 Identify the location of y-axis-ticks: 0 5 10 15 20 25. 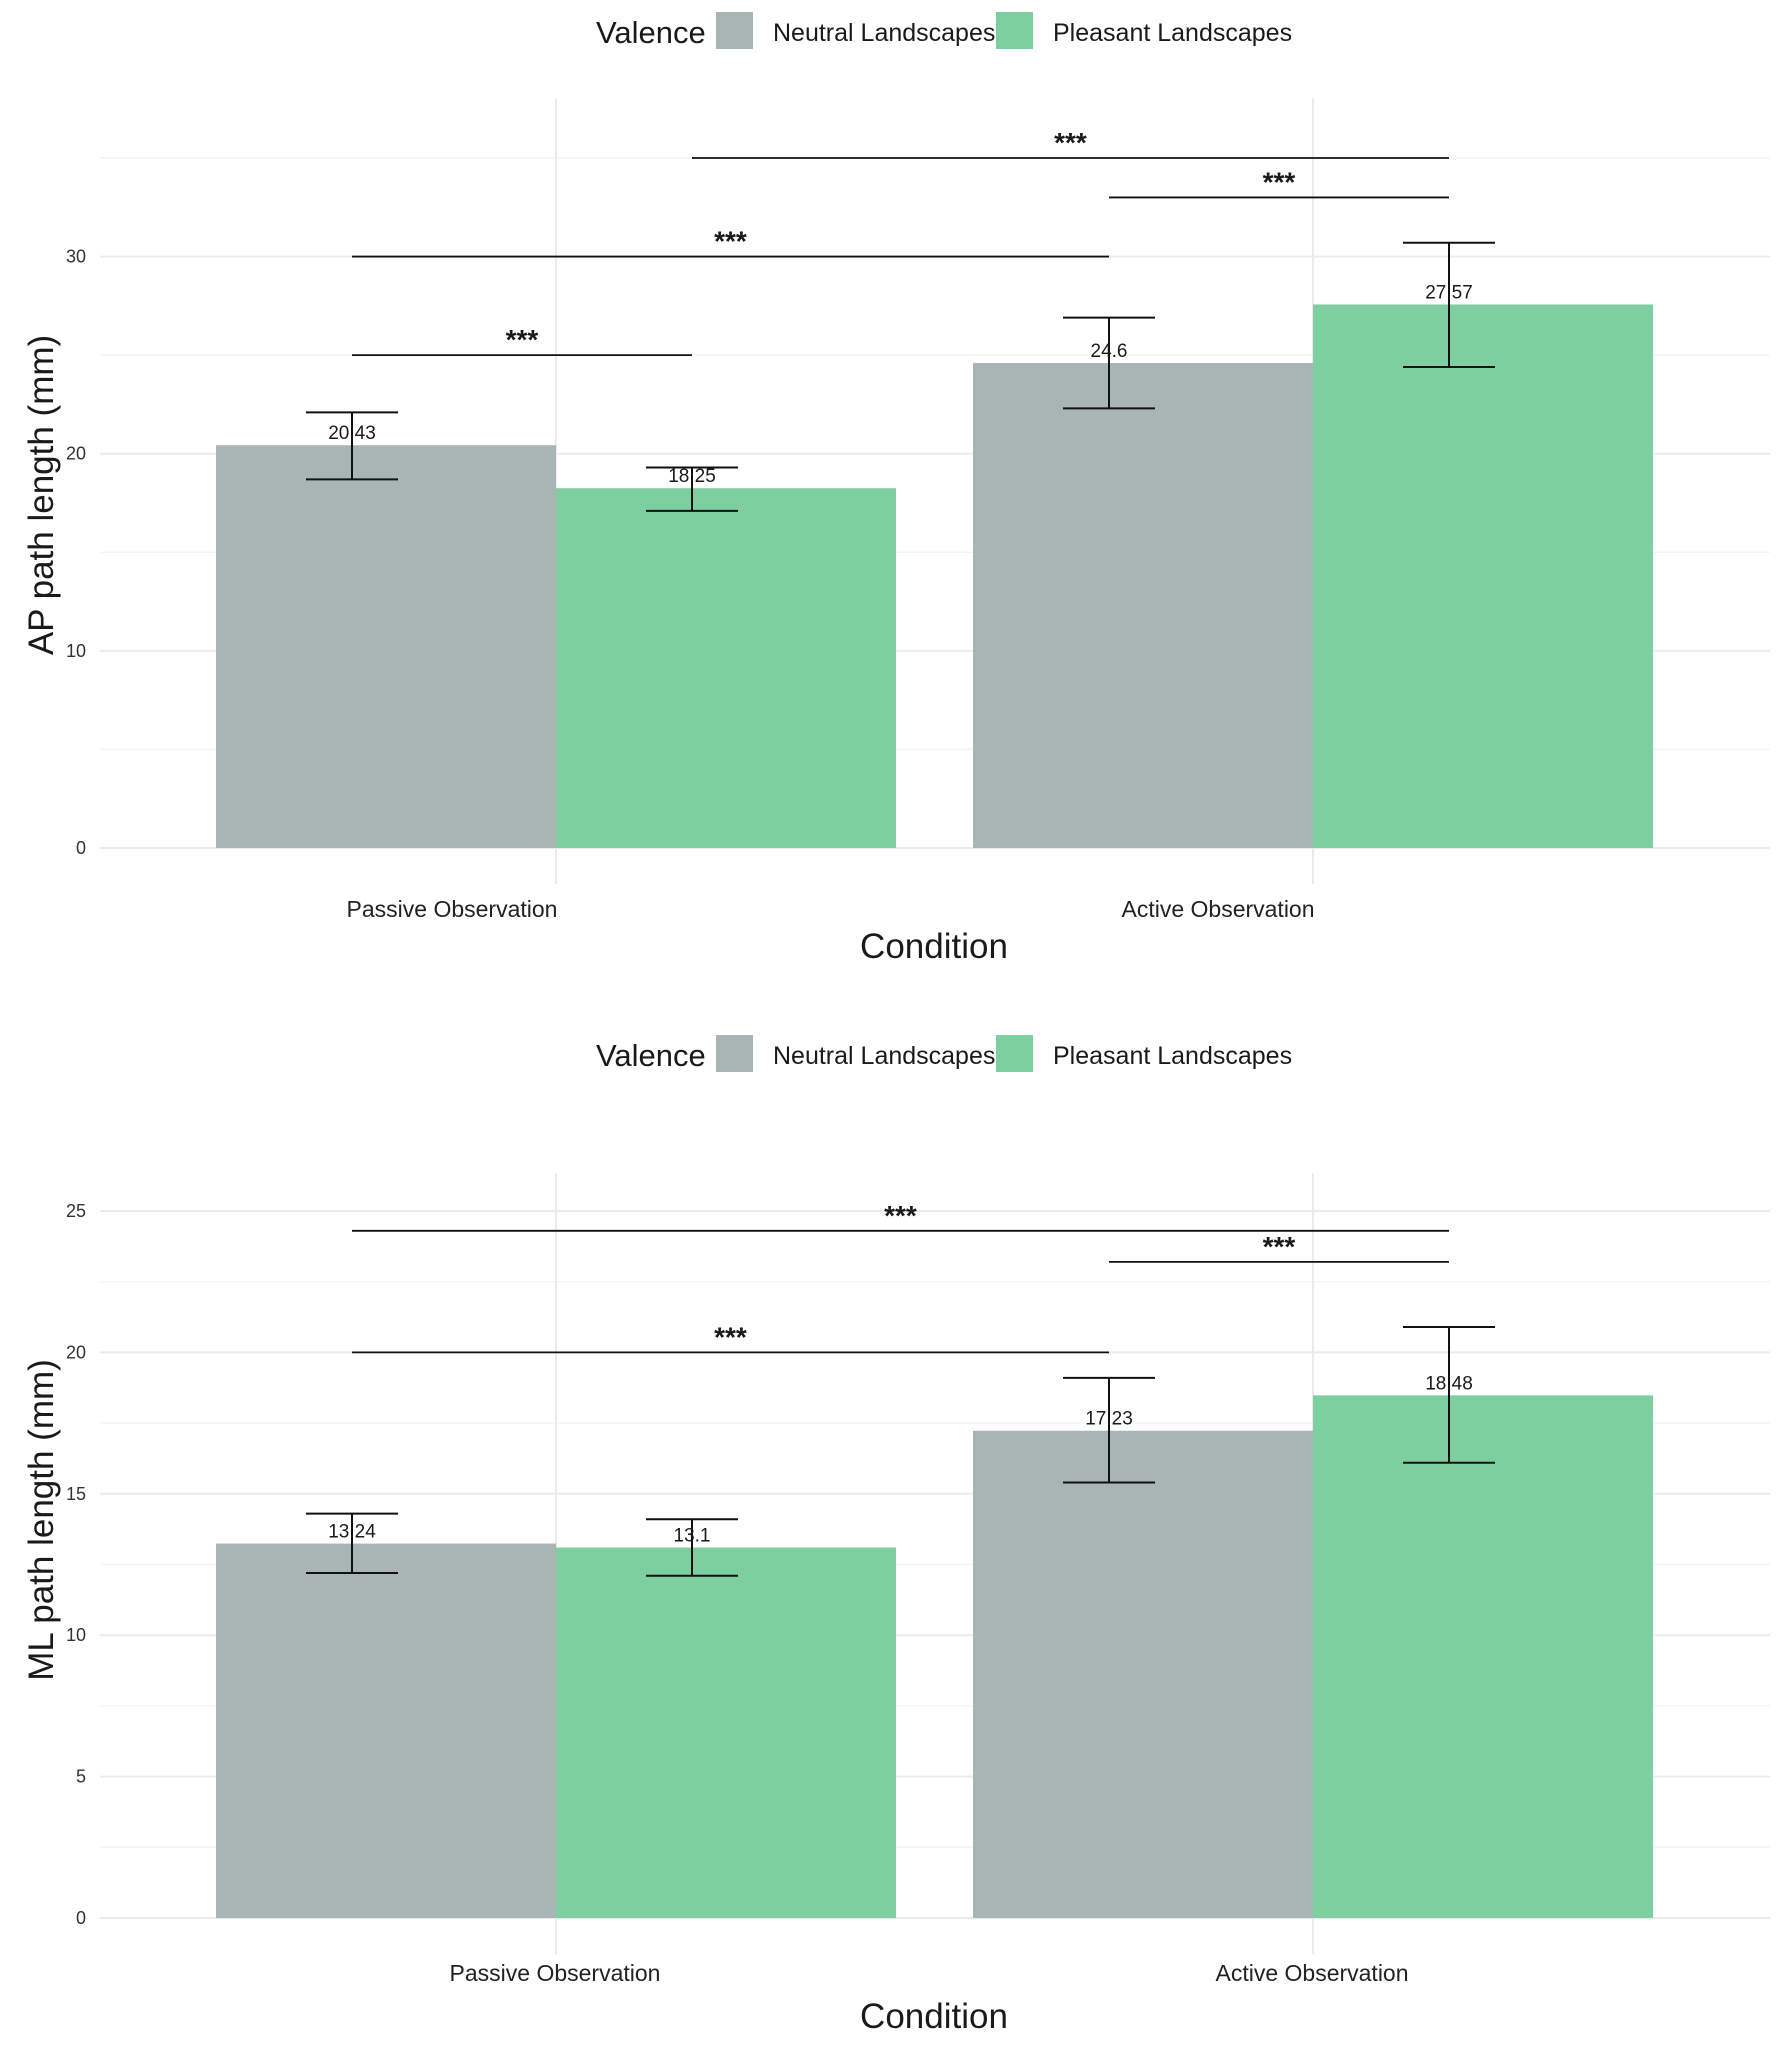
(76, 1564).